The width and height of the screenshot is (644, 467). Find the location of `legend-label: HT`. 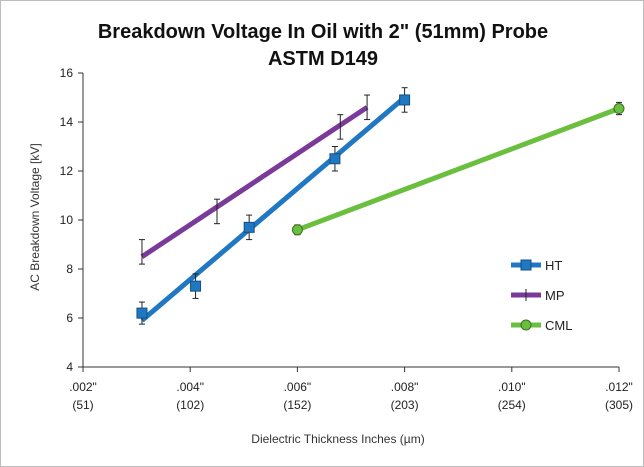

legend-label: HT is located at coordinates (553, 265).